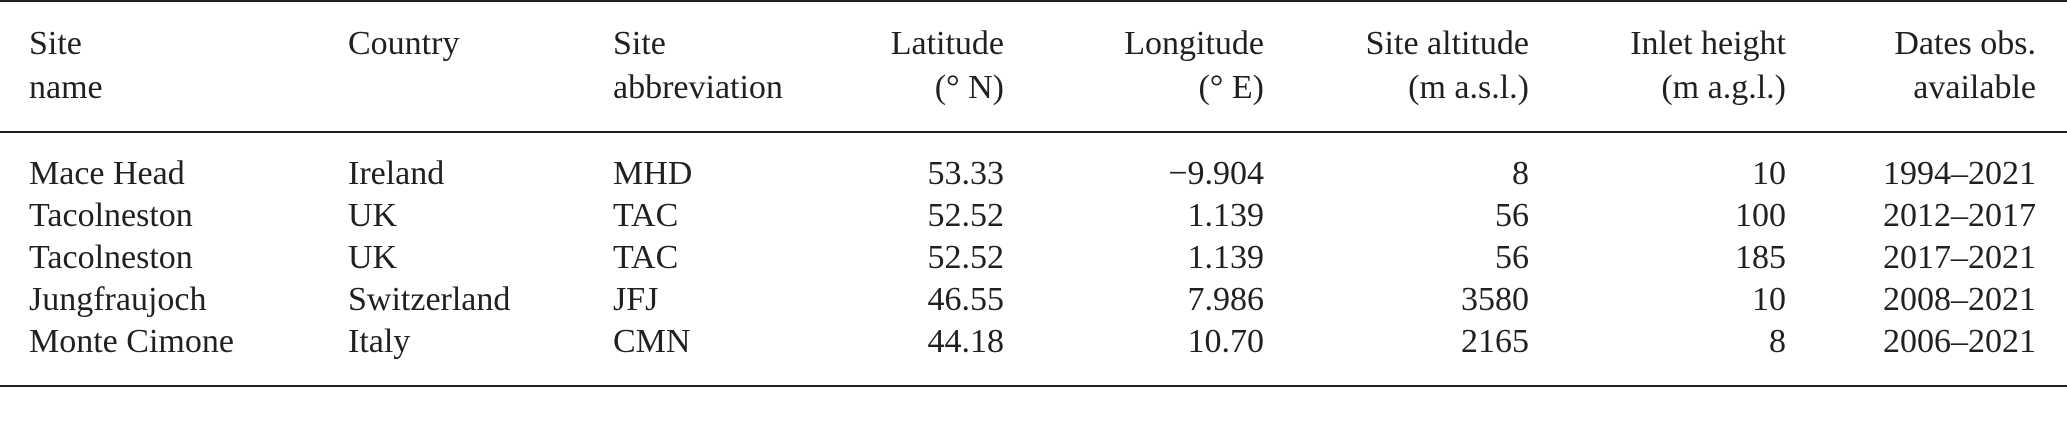 Image resolution: width=2067 pixels, height=432 pixels. Describe the element at coordinates (1140, 66) in the screenshot. I see `header-longitude: Longitude (° E)` at that location.